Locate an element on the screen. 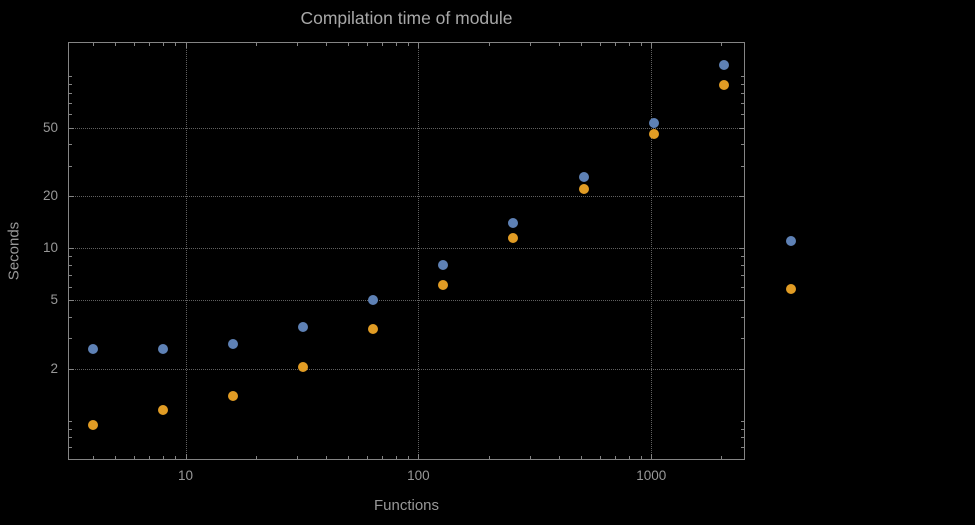 This screenshot has height=525, width=975. x-tick-label: 100 is located at coordinates (418, 475).